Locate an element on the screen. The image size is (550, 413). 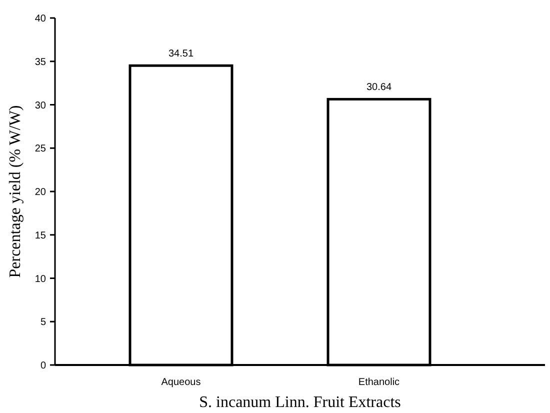
y-tick-label: 35 is located at coordinates (40, 62).